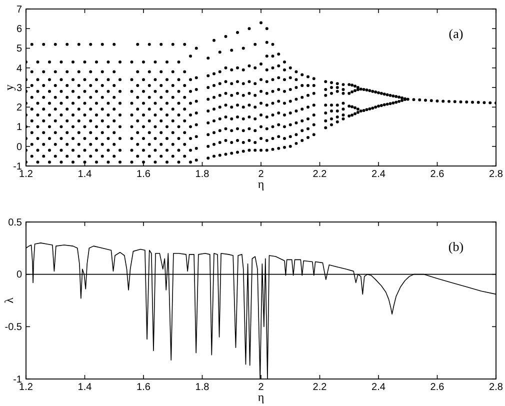  I want to click on y-tick-label: 6, so click(19, 30).